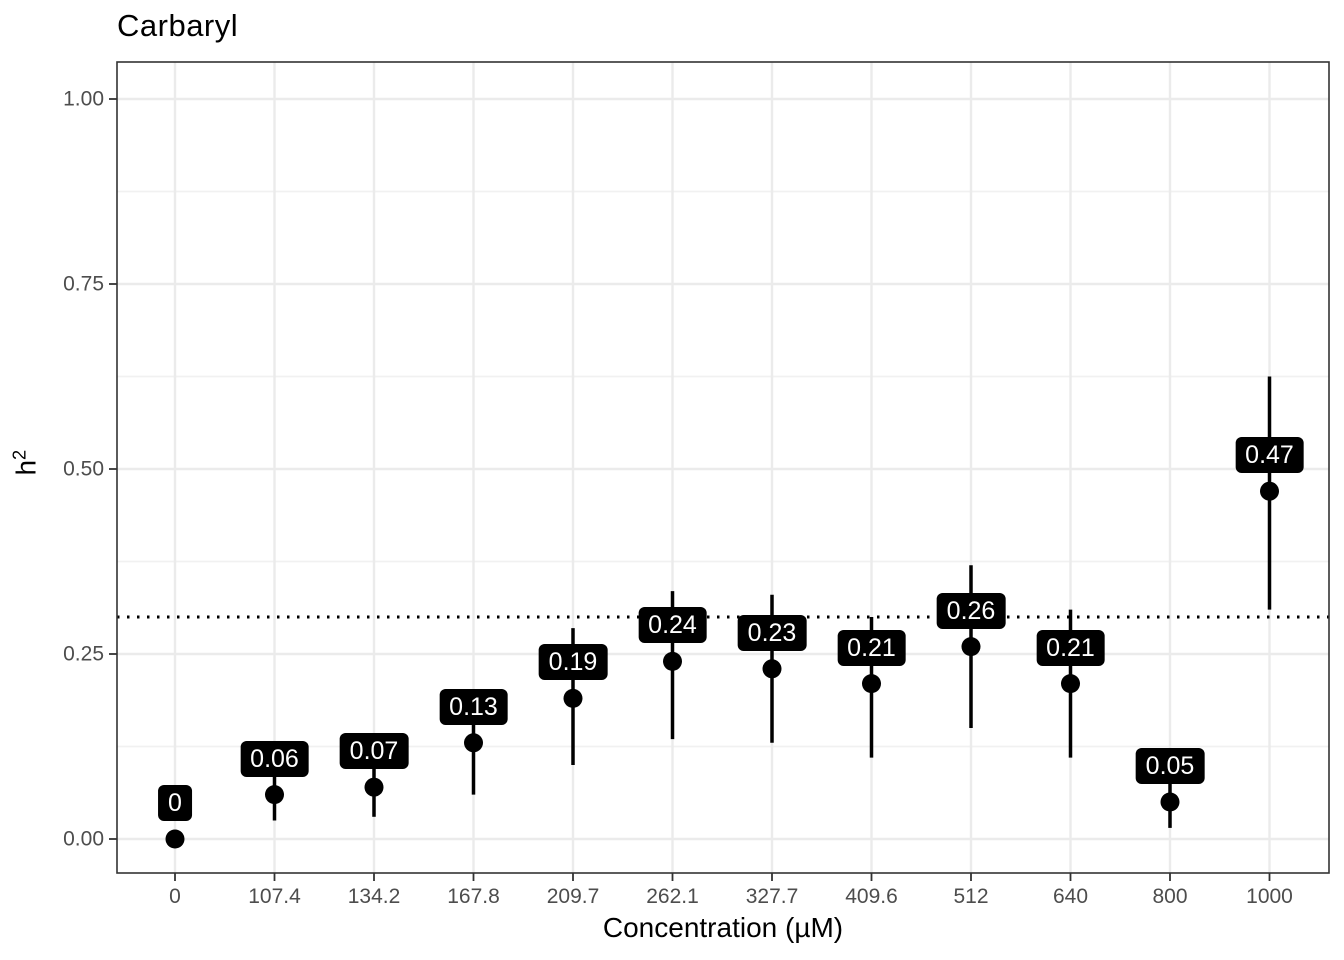 The image size is (1344, 960). What do you see at coordinates (871, 896) in the screenshot?
I see `x-tick-label: 409.6` at bounding box center [871, 896].